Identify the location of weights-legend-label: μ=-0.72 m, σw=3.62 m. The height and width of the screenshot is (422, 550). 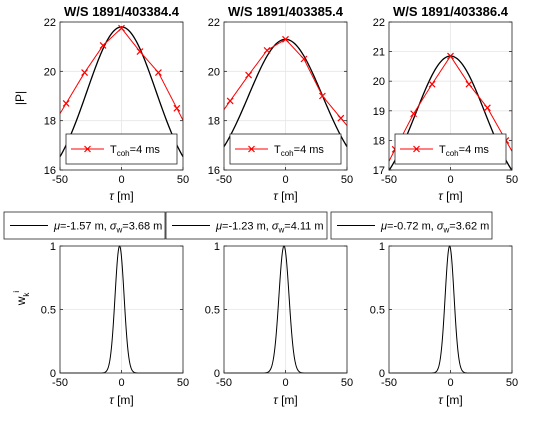
(434, 228).